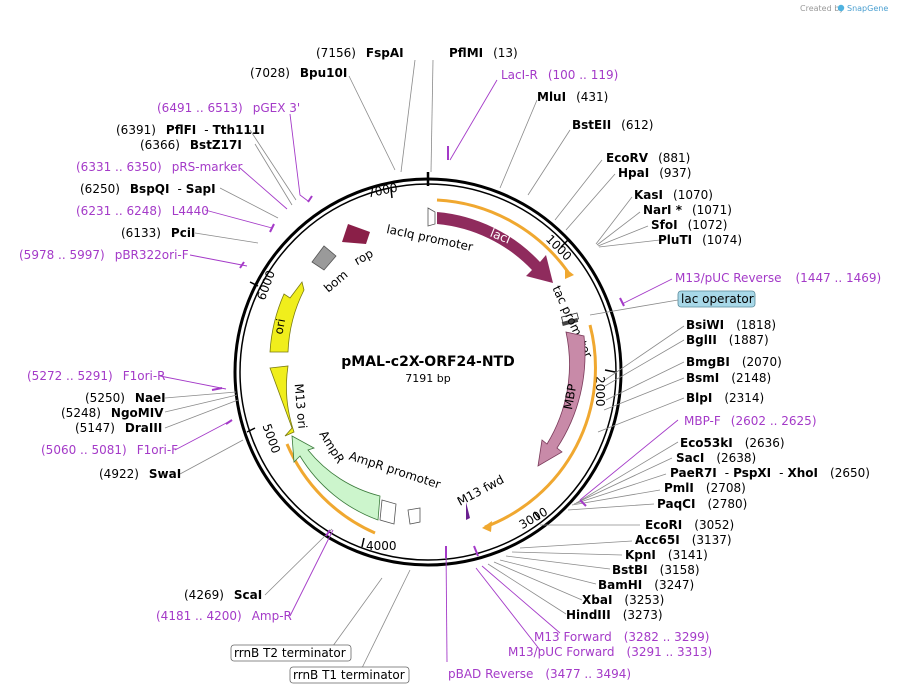 The image size is (897, 693). What do you see at coordinates (569, 273) in the screenshot?
I see `laci-orange-arrowhead` at bounding box center [569, 273].